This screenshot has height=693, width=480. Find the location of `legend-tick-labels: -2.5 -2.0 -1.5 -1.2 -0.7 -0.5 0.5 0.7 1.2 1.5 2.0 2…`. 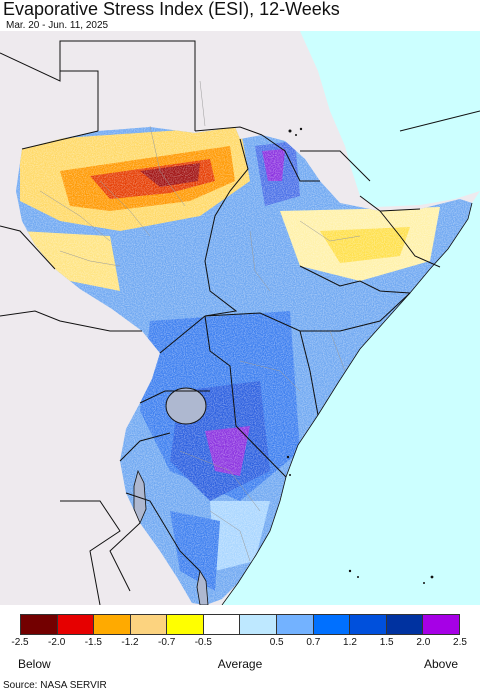

legend-tick-labels: -2.5 -2.0 -1.5 -1.2 -0.7 -0.5 0.5 0.7 1.2 1.5 2.0 2… is located at coordinates (239, 644).